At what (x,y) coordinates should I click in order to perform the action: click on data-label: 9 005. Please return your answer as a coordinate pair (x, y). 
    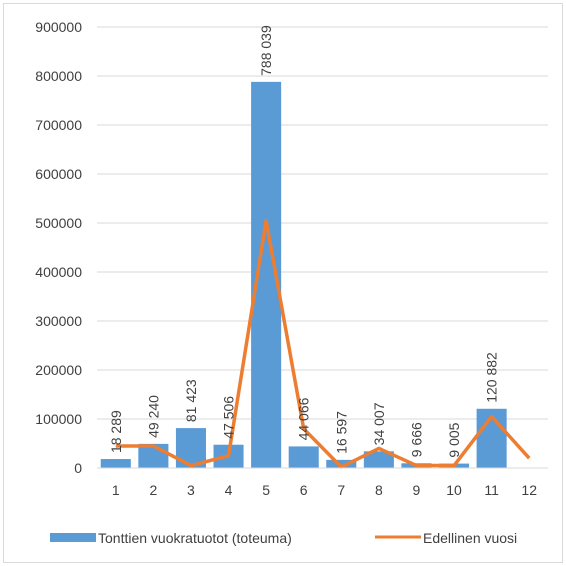
    Looking at the image, I should click on (454, 439).